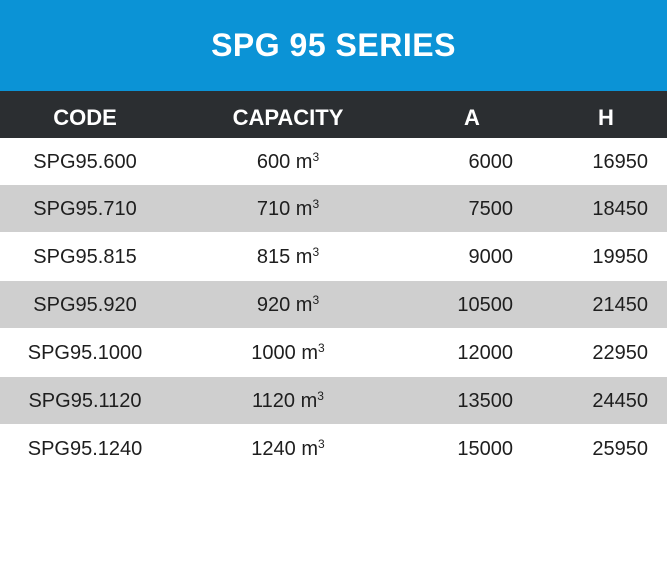 The image size is (667, 572). I want to click on table-row: SPG95.920 920 m3 10500 21450, so click(333, 304).